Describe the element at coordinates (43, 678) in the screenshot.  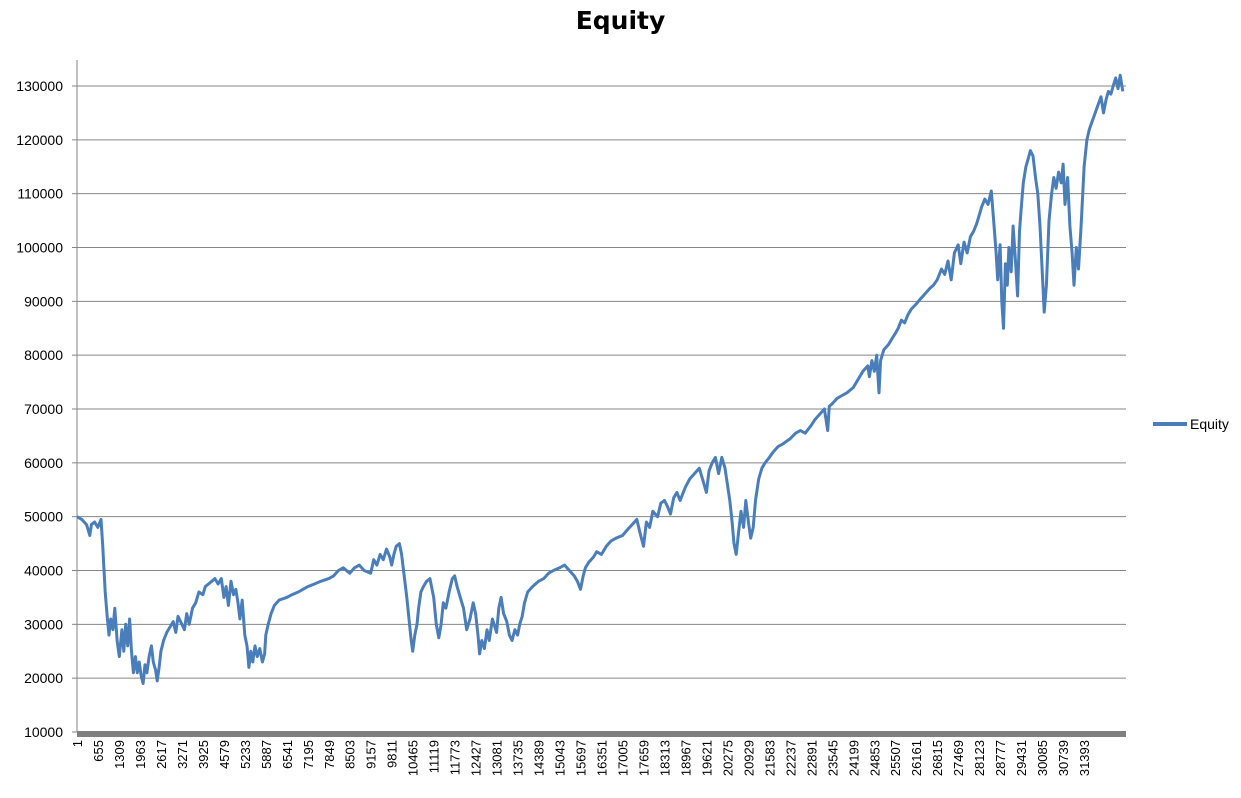
I see `y-tick-label-20000: 20000` at that location.